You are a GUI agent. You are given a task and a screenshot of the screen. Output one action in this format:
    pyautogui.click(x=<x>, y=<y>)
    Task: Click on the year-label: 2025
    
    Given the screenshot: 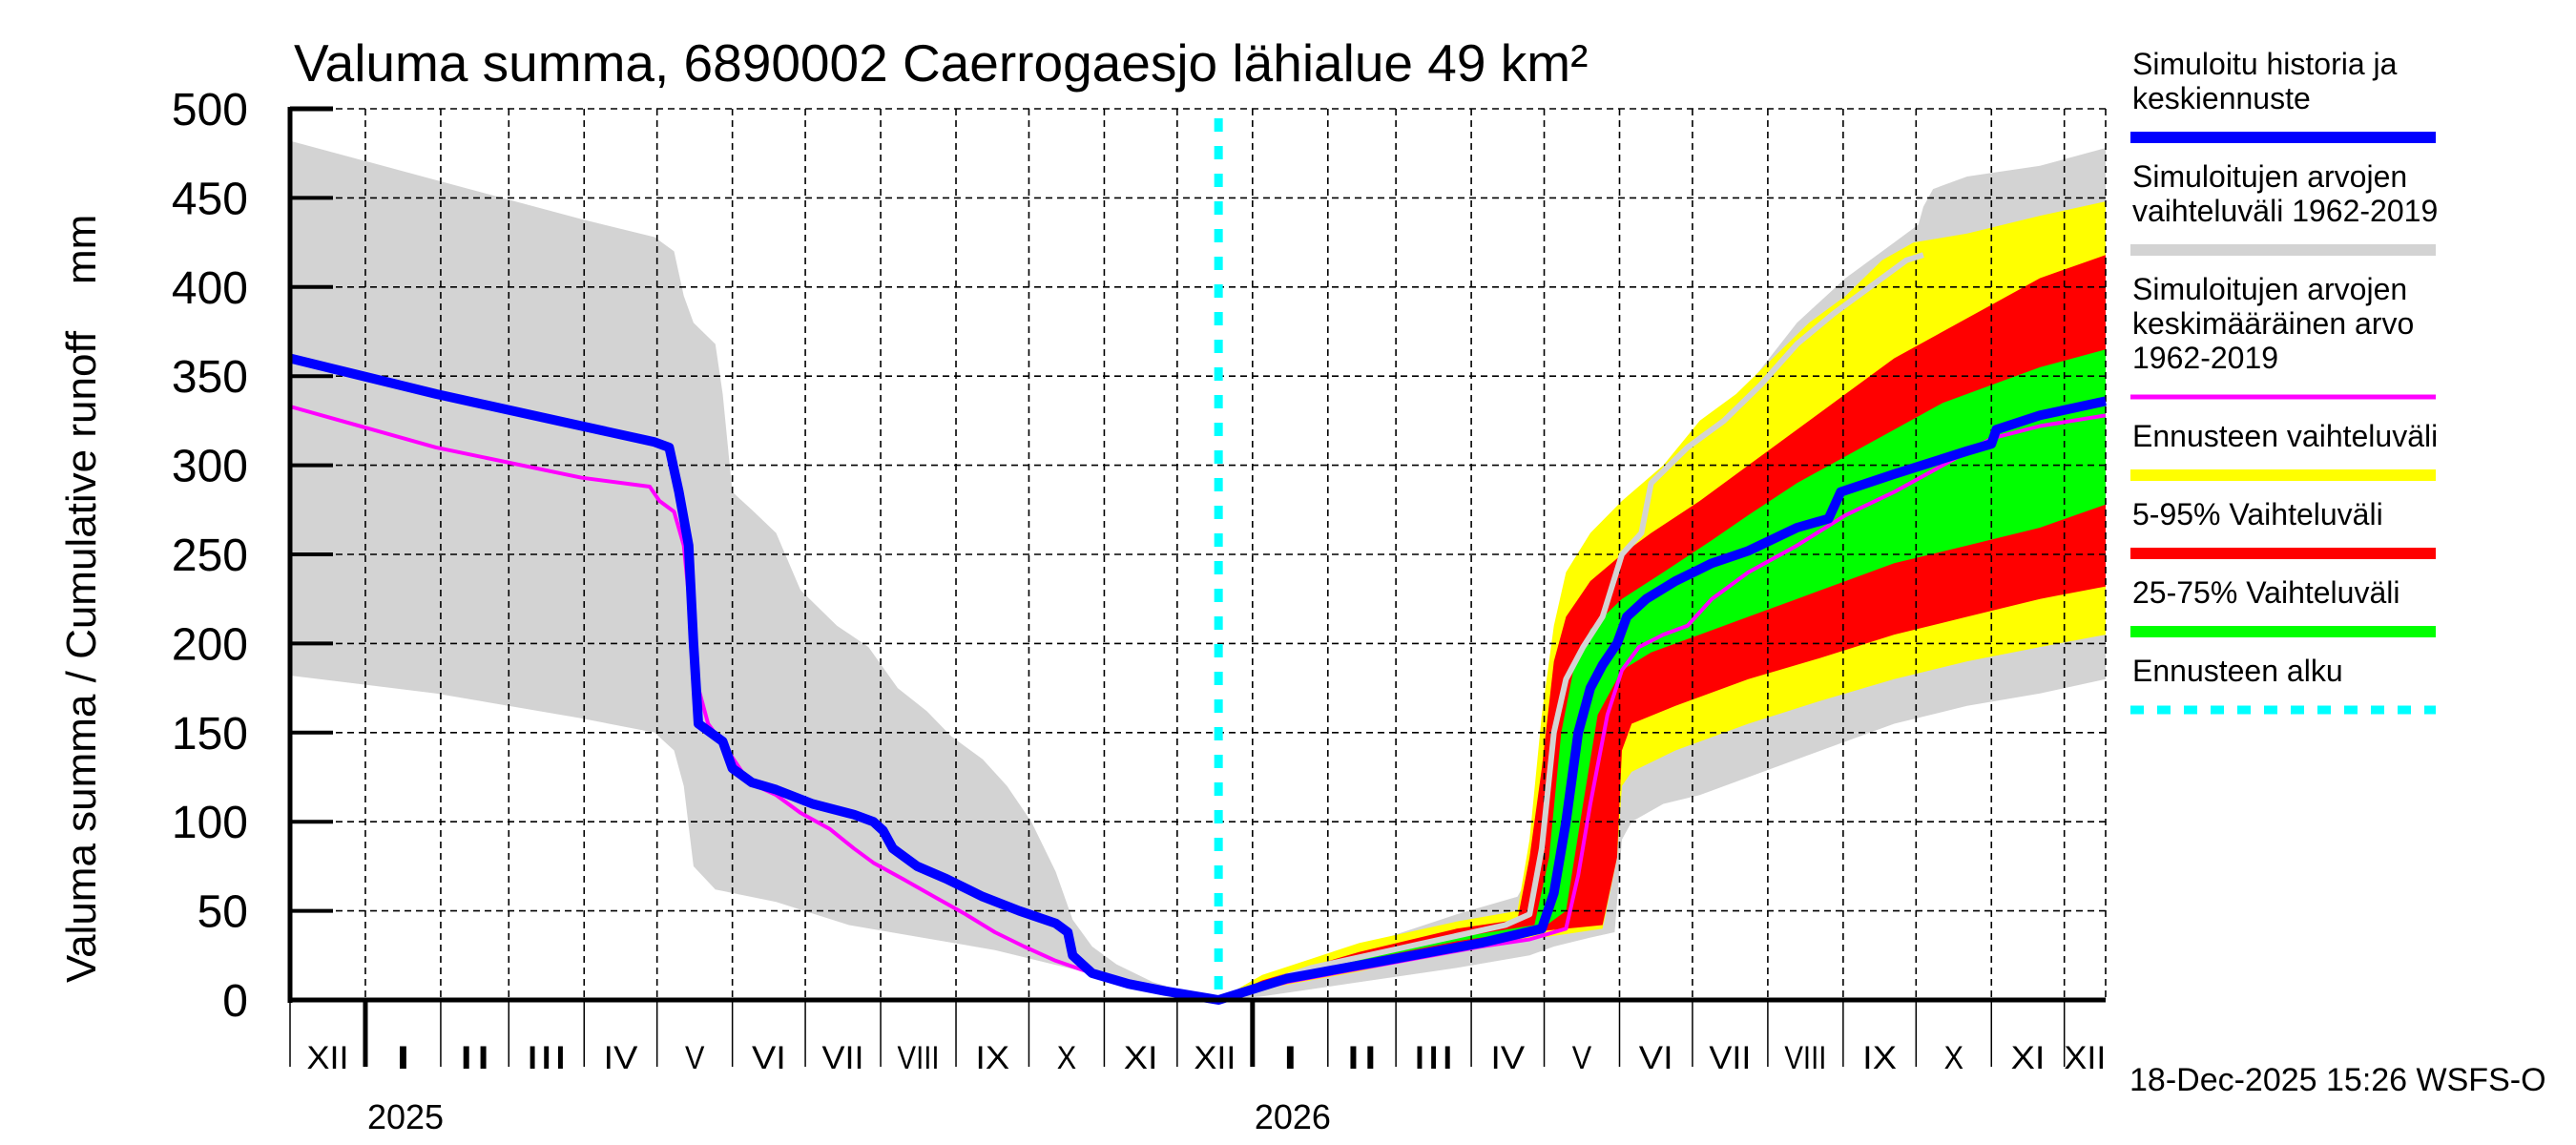 What is the action you would take?
    pyautogui.click(x=405, y=1116)
    